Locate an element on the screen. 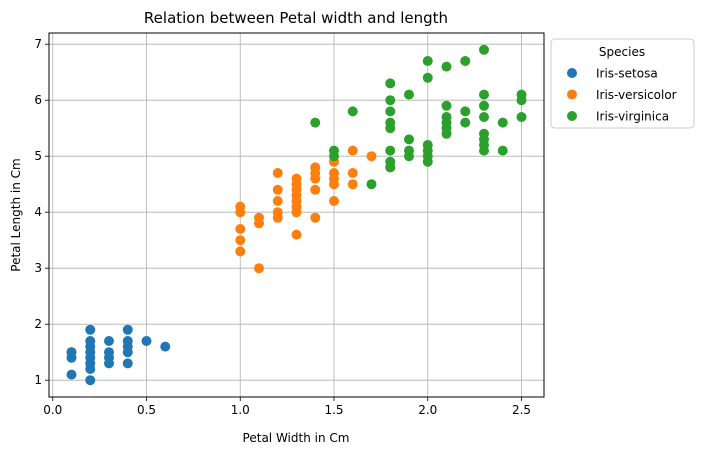 The height and width of the screenshot is (459, 704). x-tick-label: 1.5 is located at coordinates (333, 410).